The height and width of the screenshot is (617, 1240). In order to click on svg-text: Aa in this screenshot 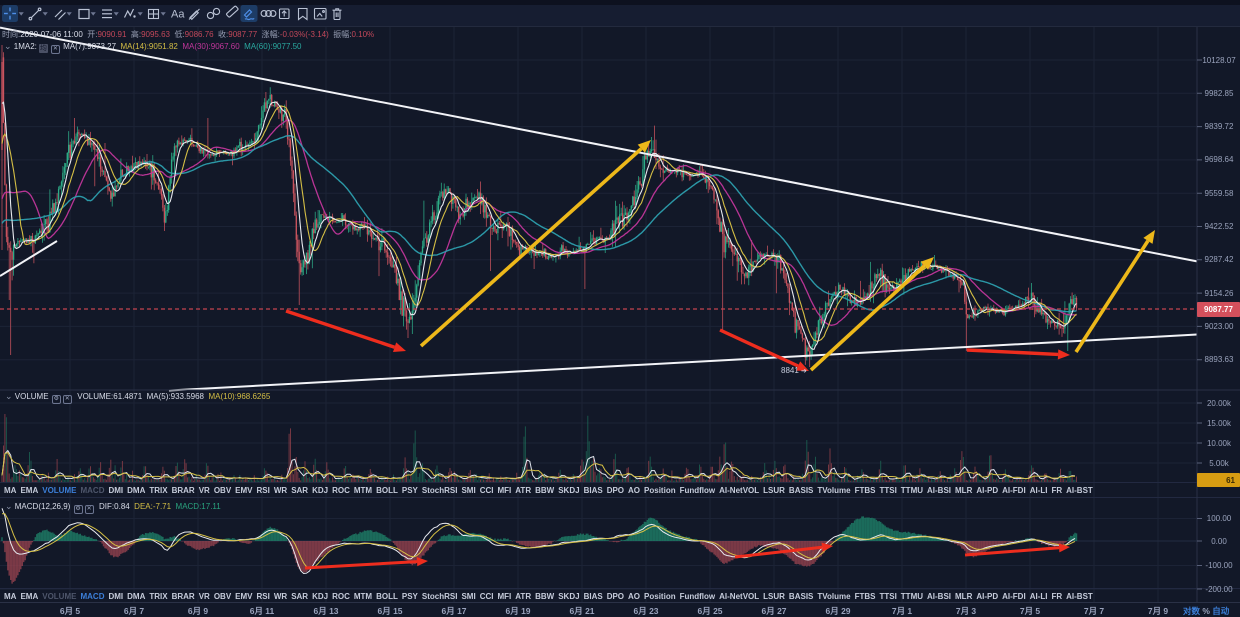, I will do `click(178, 15)`.